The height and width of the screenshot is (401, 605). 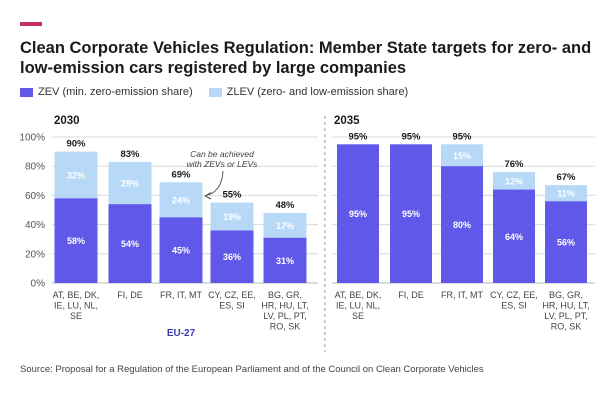 I want to click on y-tick-label: 80%, so click(x=35, y=167).